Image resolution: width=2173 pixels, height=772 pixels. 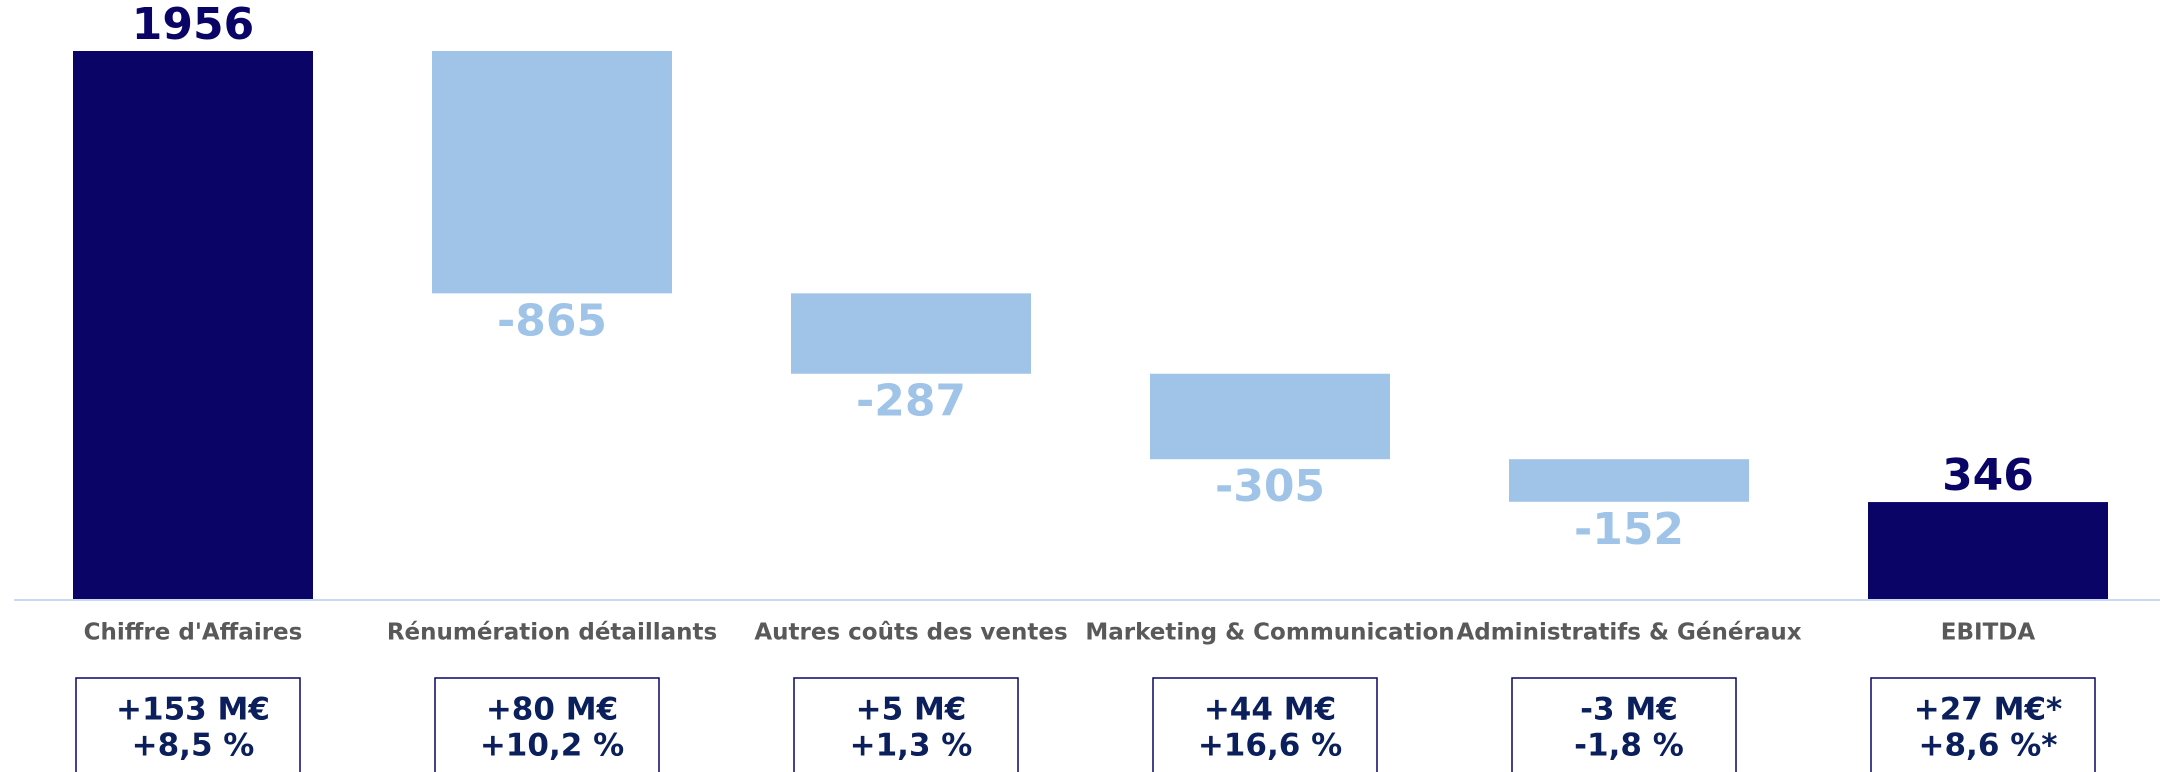 I want to click on value-label: 346, so click(x=1988, y=475).